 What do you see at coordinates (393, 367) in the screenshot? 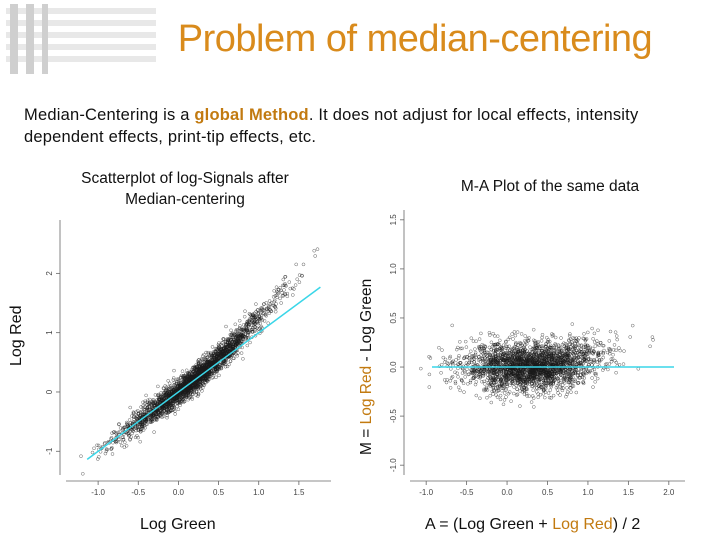
I see `y-tick-label: 0.0` at bounding box center [393, 367].